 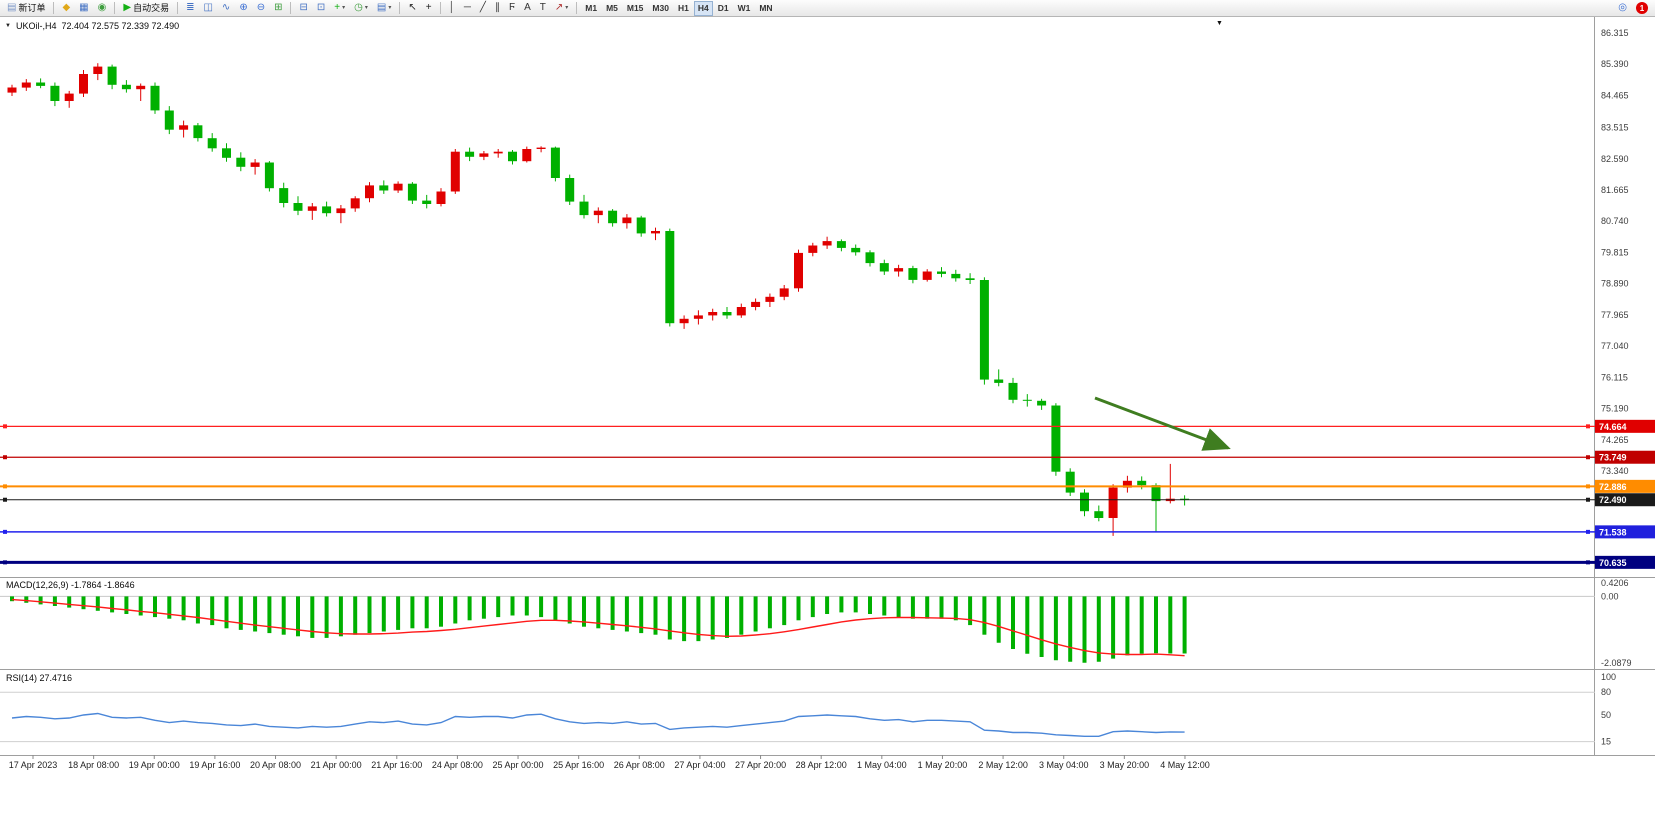 What do you see at coordinates (699, 765) in the screenshot?
I see `svg-text: 27 Apr 04:00` at bounding box center [699, 765].